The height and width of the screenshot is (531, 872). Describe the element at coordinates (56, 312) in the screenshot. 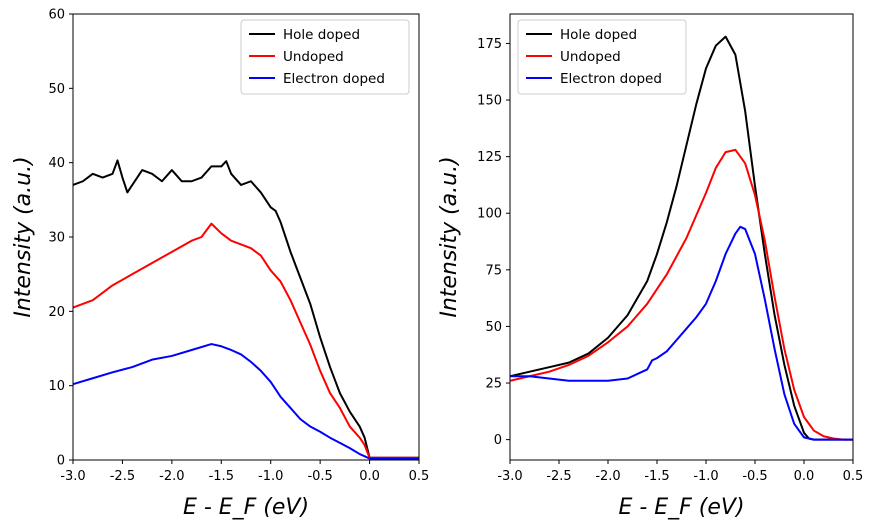

I see `y-tick-label: 20` at that location.